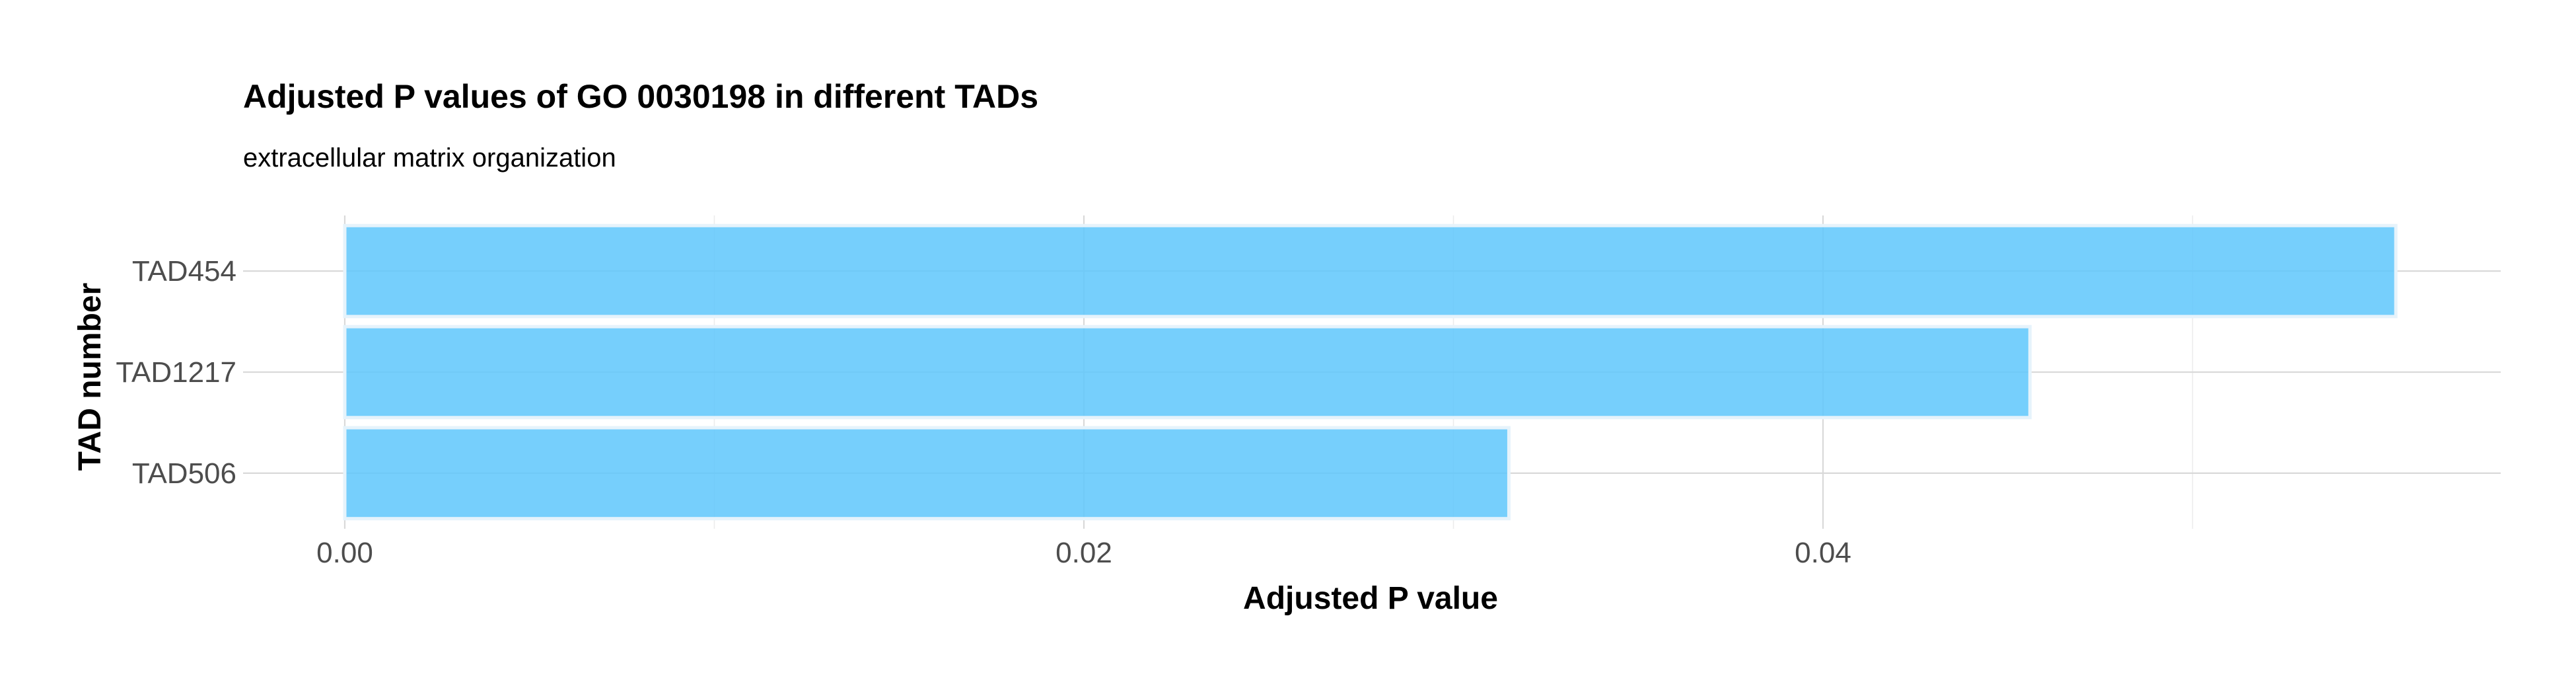 This screenshot has height=694, width=2576. I want to click on x-tick-label: 0.04, so click(1823, 553).